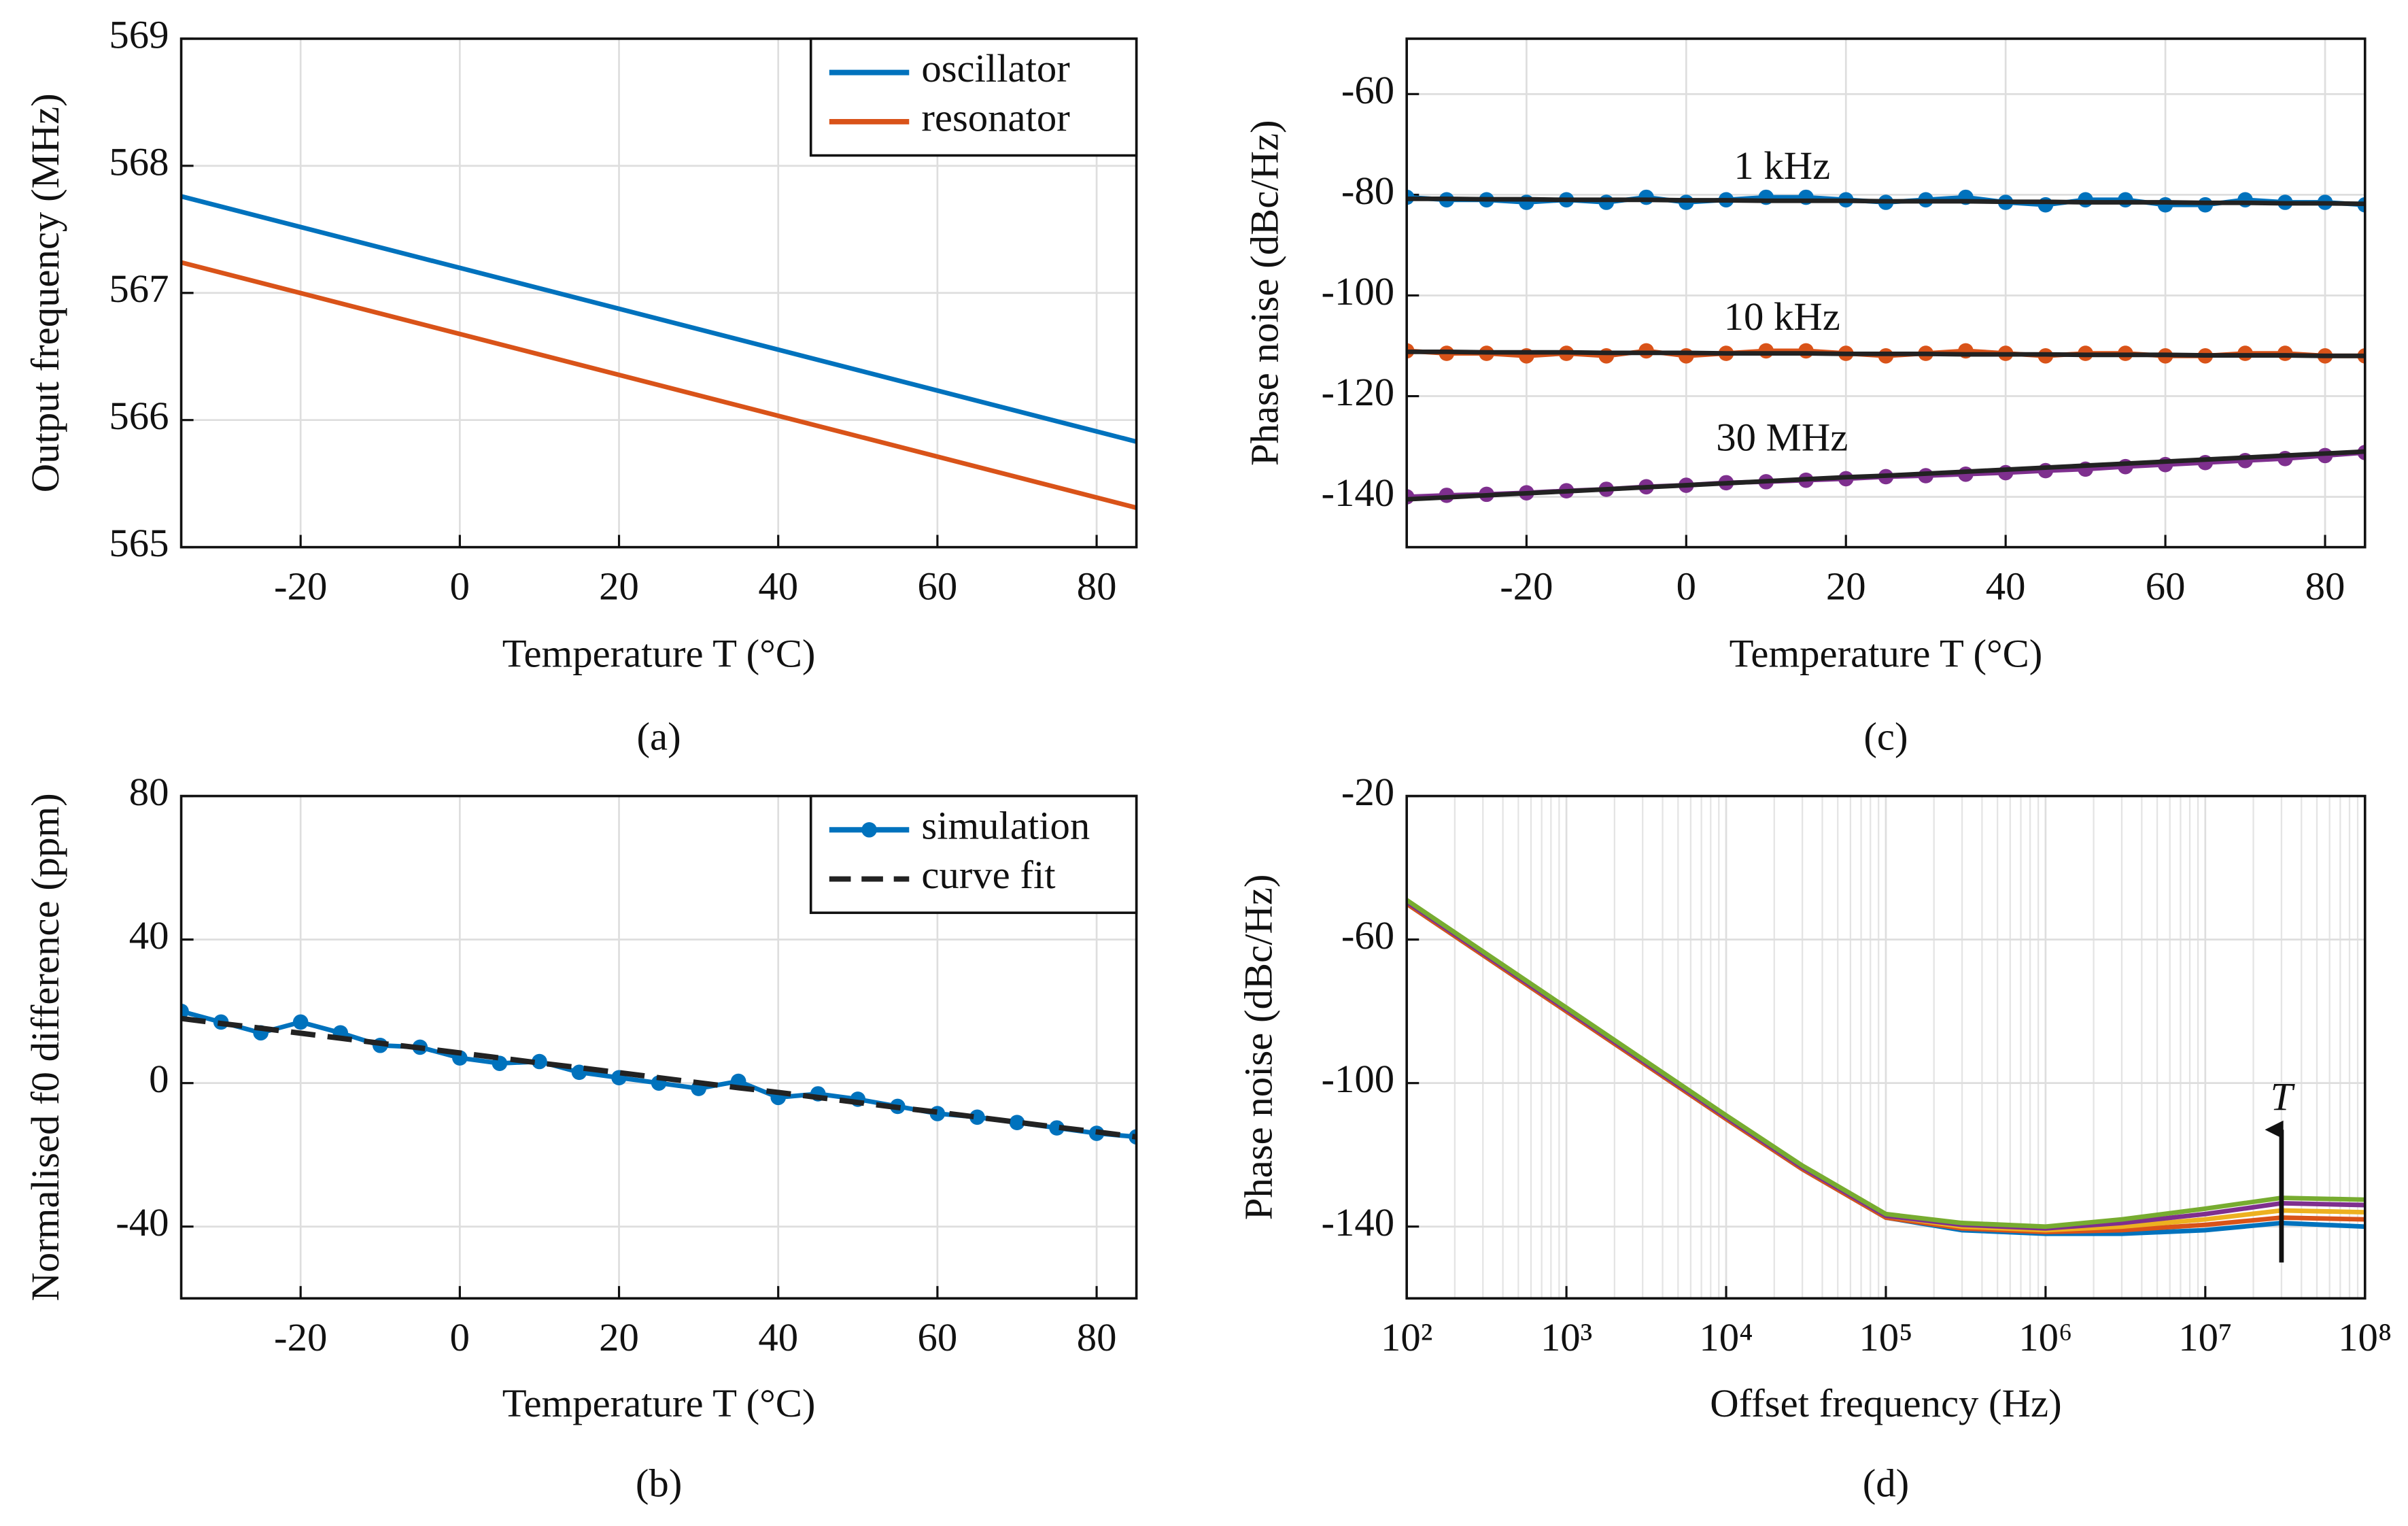 The width and height of the screenshot is (2408, 1526). What do you see at coordinates (988, 875) in the screenshot?
I see `legend-label: curve fit` at bounding box center [988, 875].